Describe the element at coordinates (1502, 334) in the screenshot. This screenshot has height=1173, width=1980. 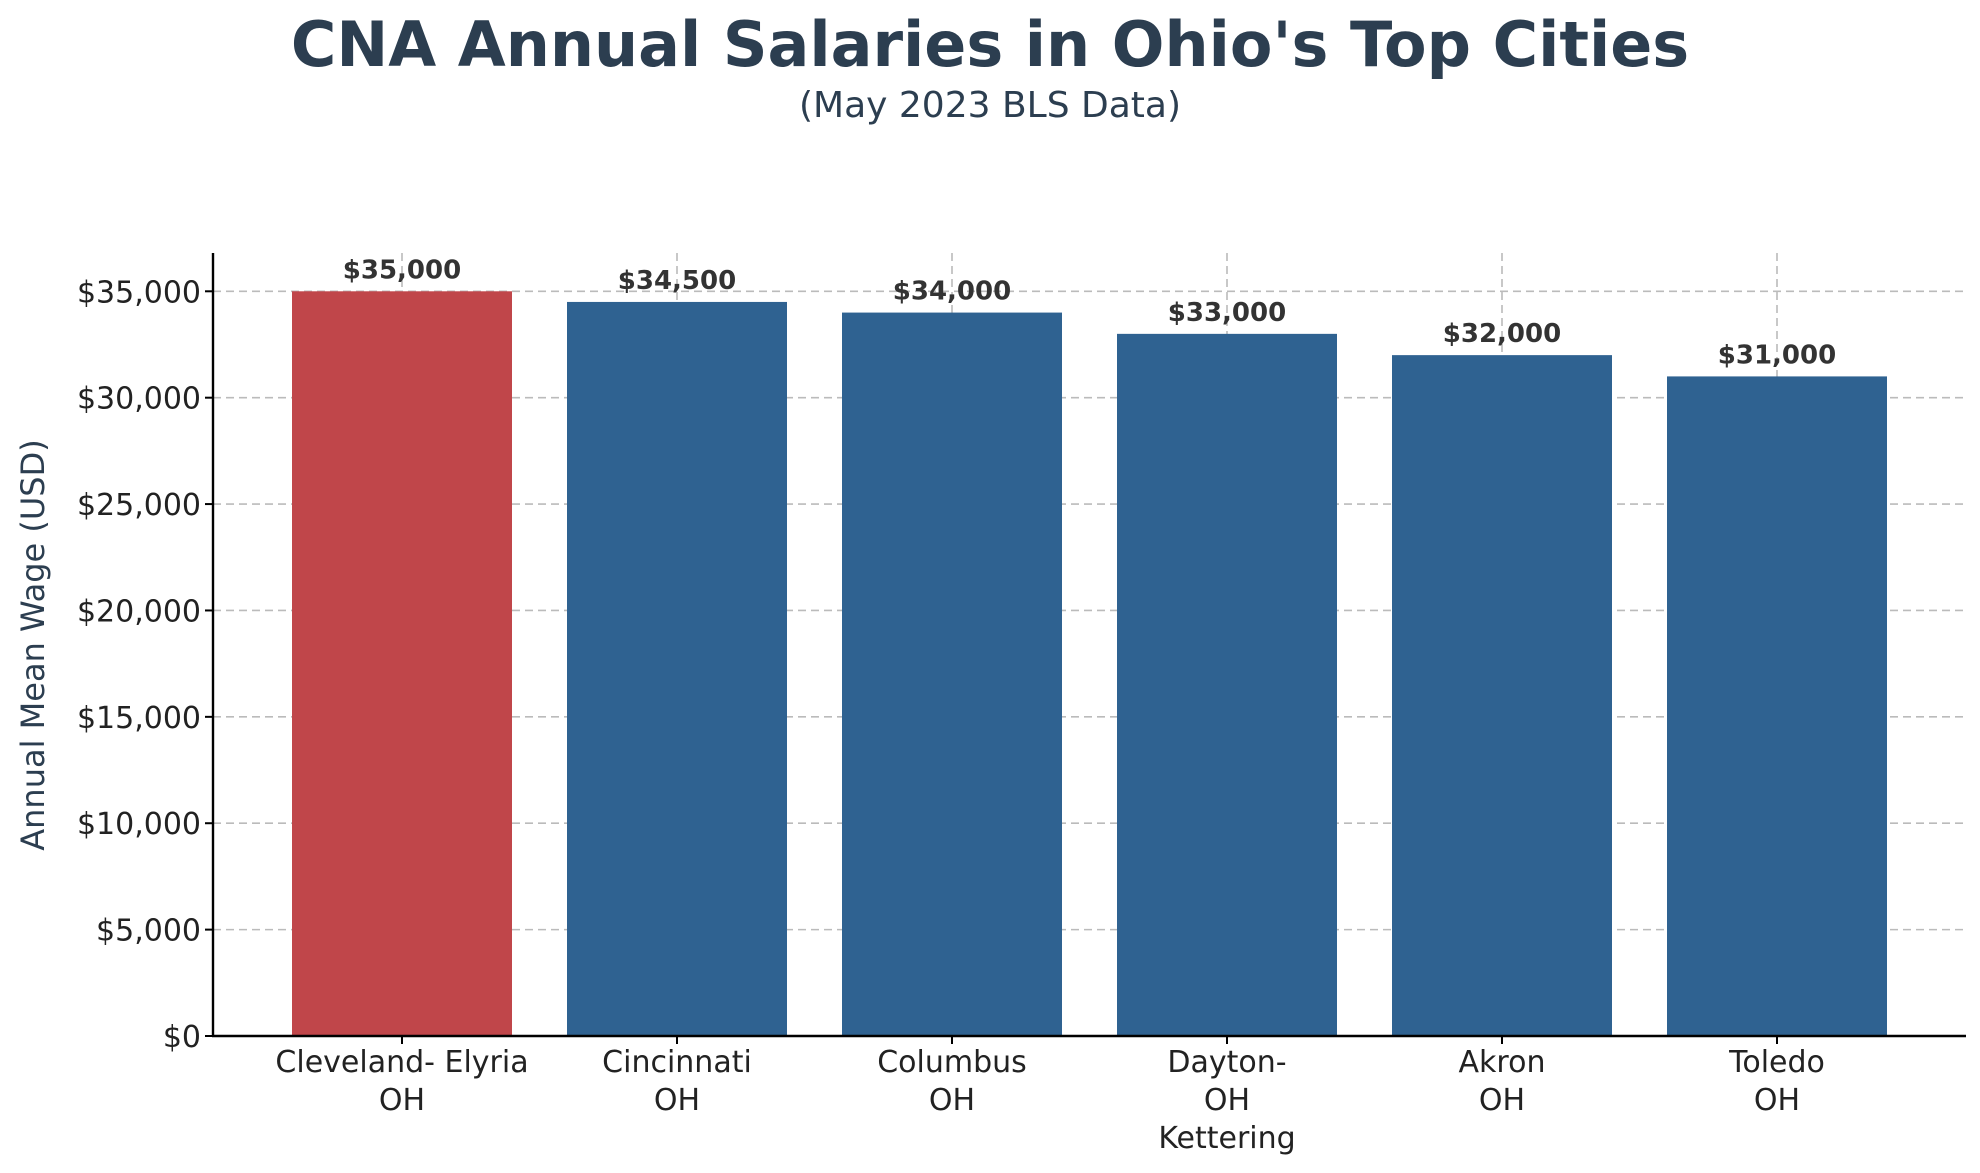
I see `data-label: $32,000` at that location.